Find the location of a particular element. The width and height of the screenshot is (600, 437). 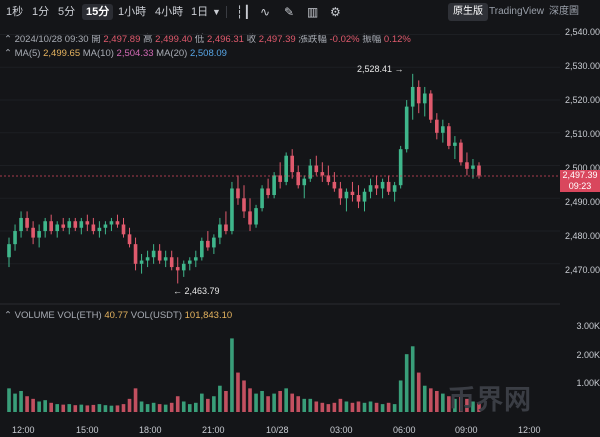

drawing-tools-icon: ✎ is located at coordinates (289, 12).